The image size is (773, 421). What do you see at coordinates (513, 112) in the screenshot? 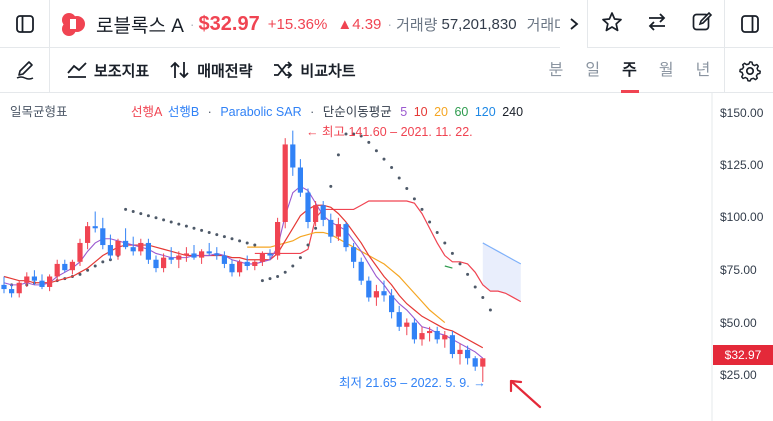
I see `legend-sma240: 240` at bounding box center [513, 112].